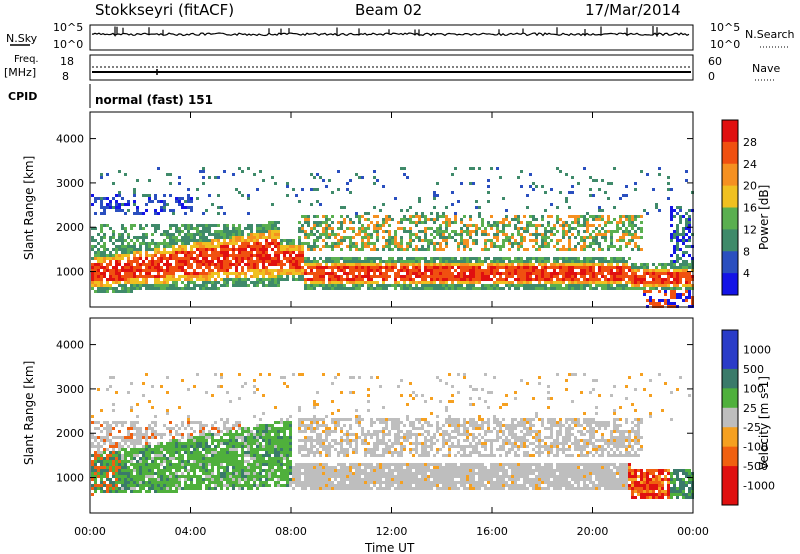  What do you see at coordinates (764, 423) in the screenshot?
I see `velocity-colorbar-label: Velocity [m s-1]` at bounding box center [764, 423].